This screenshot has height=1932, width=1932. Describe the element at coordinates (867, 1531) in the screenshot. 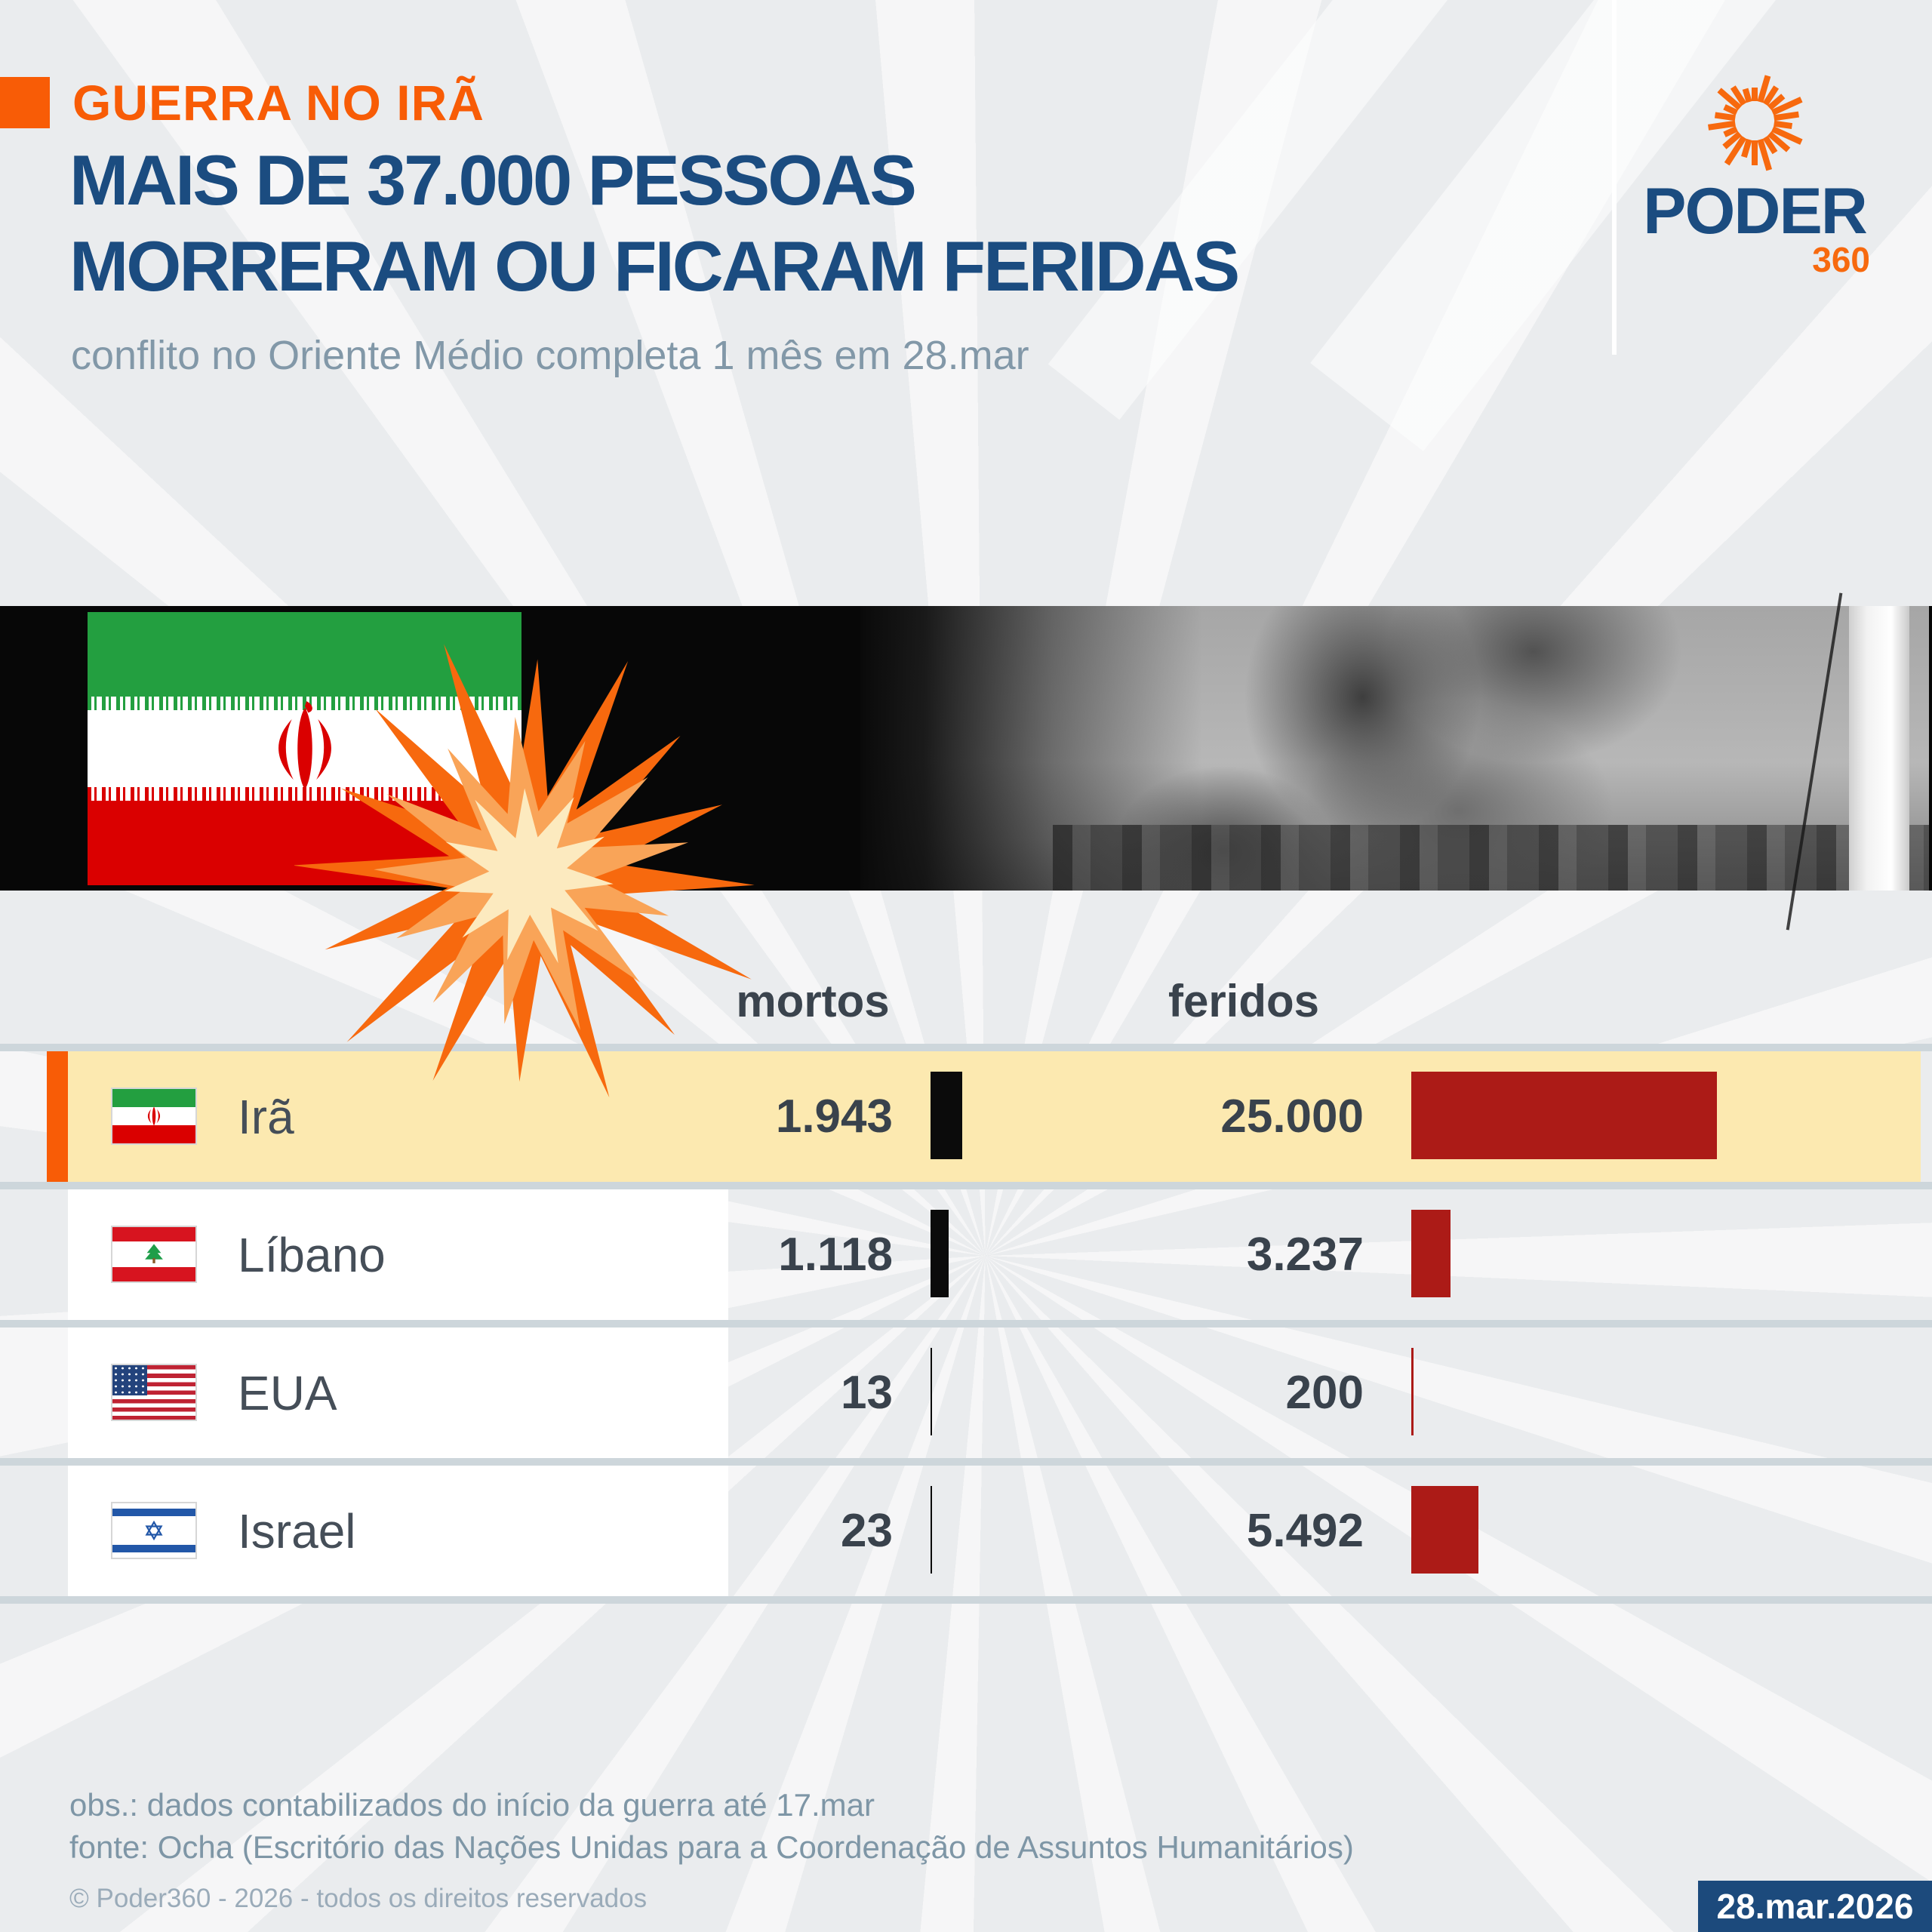

I see `mortos-value: 23` at that location.